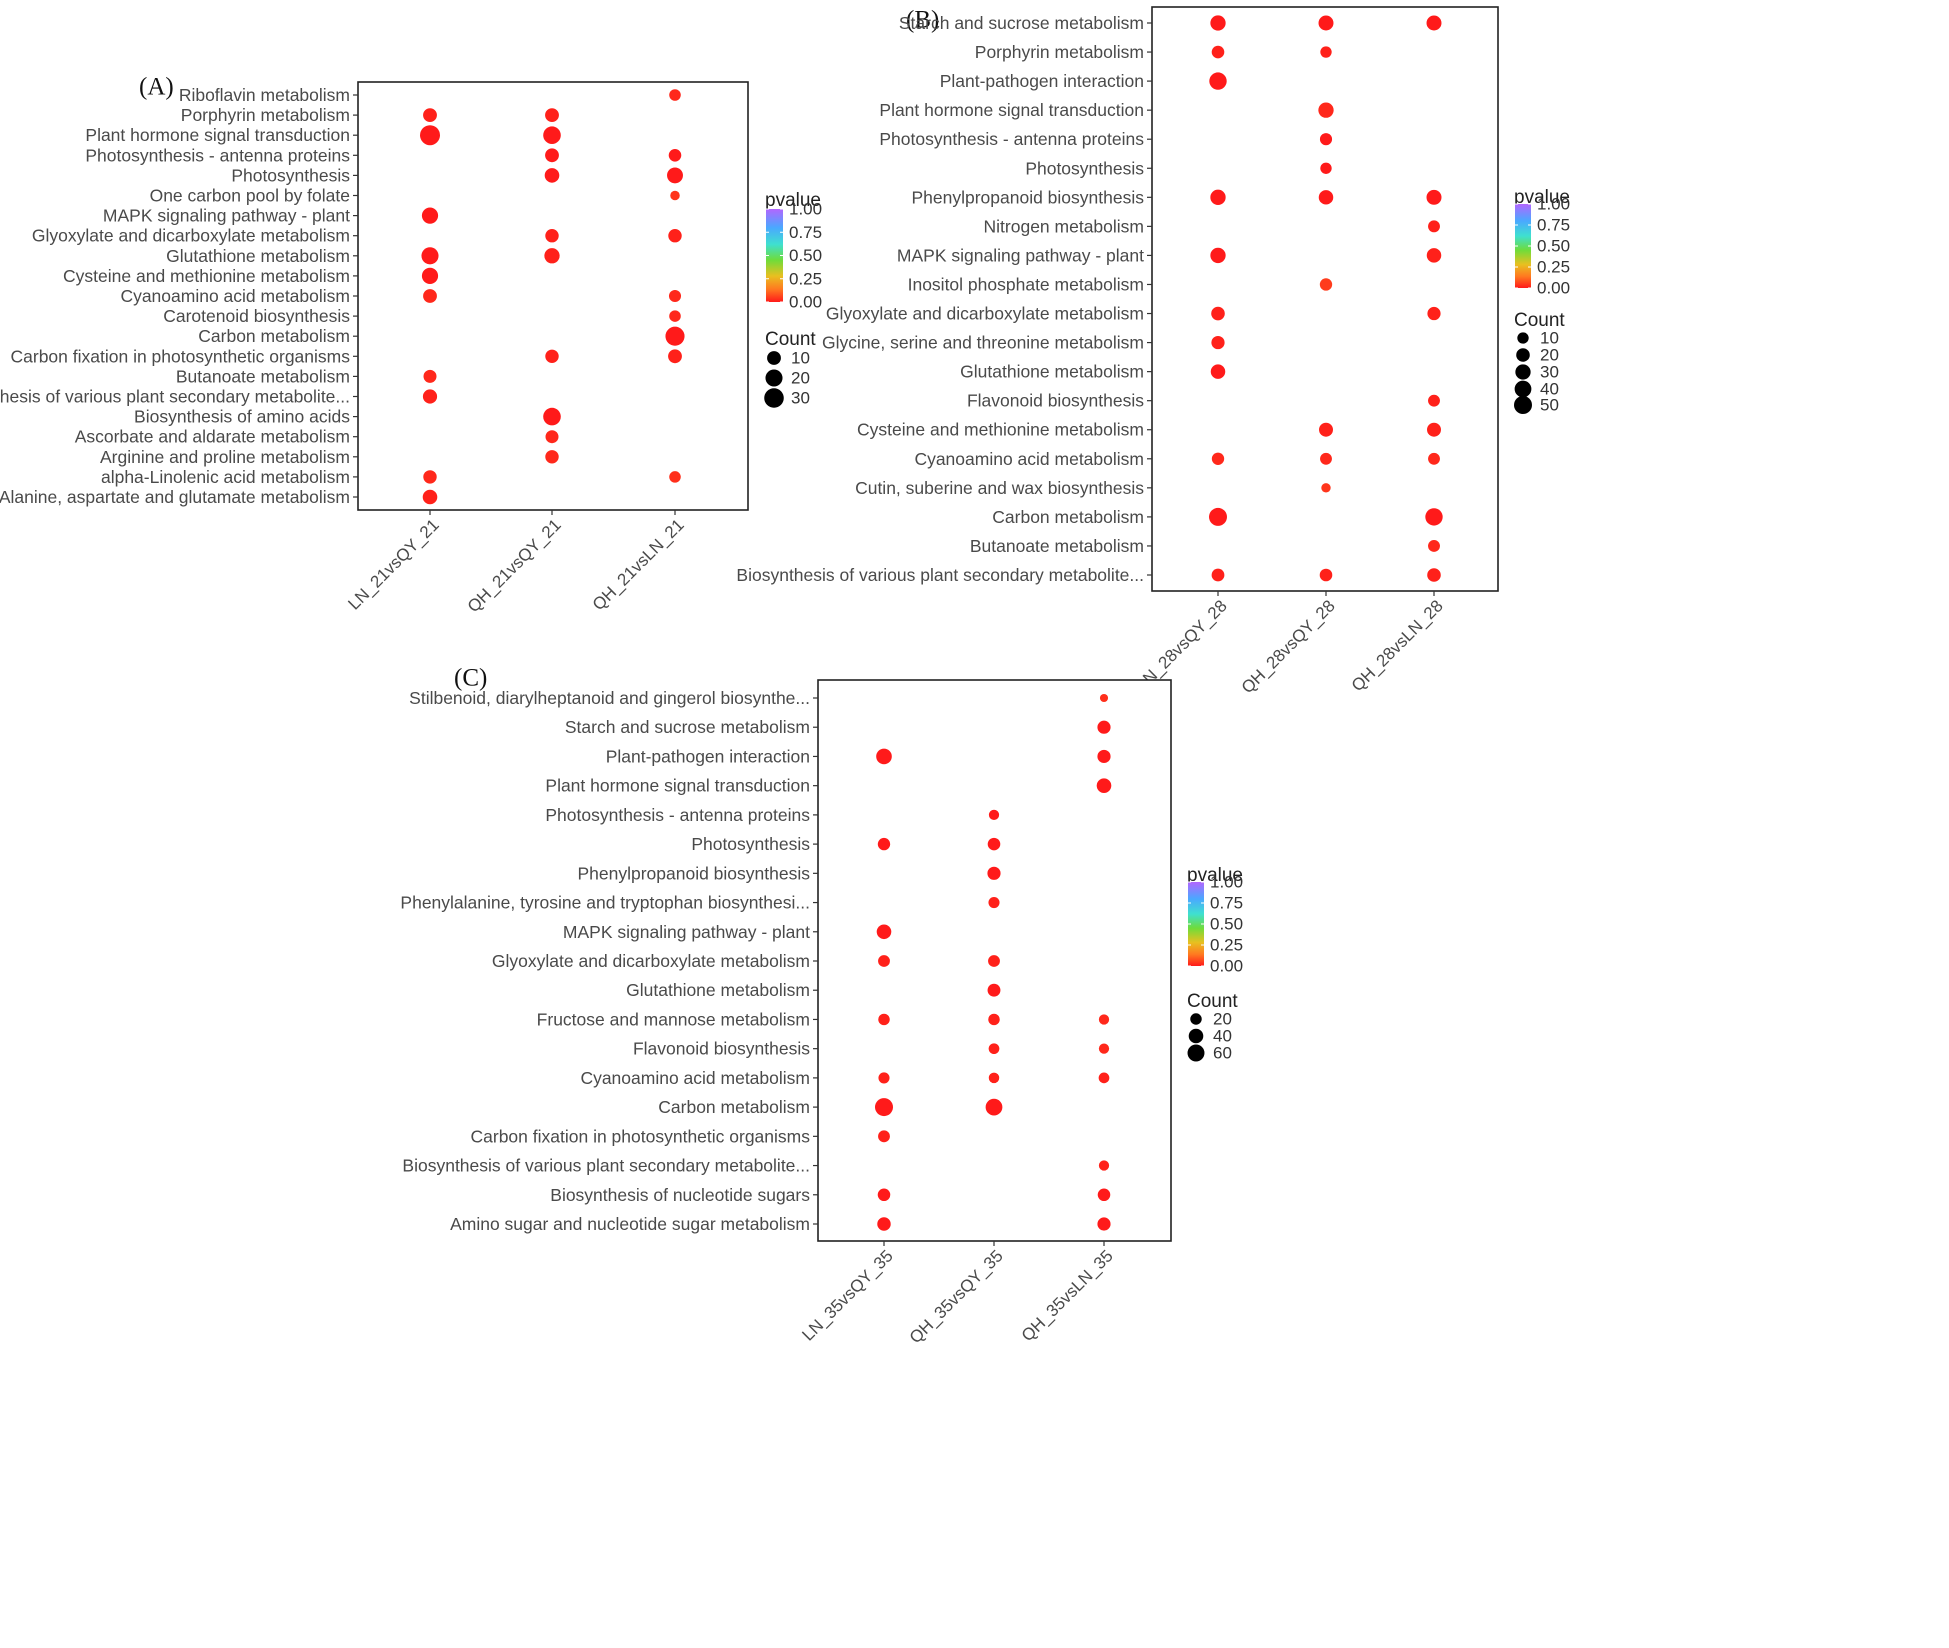 Image resolution: width=1949 pixels, height=1648 pixels. Describe the element at coordinates (225, 457) in the screenshot. I see `y-tick-label: Arginine and proline metabolism` at that location.